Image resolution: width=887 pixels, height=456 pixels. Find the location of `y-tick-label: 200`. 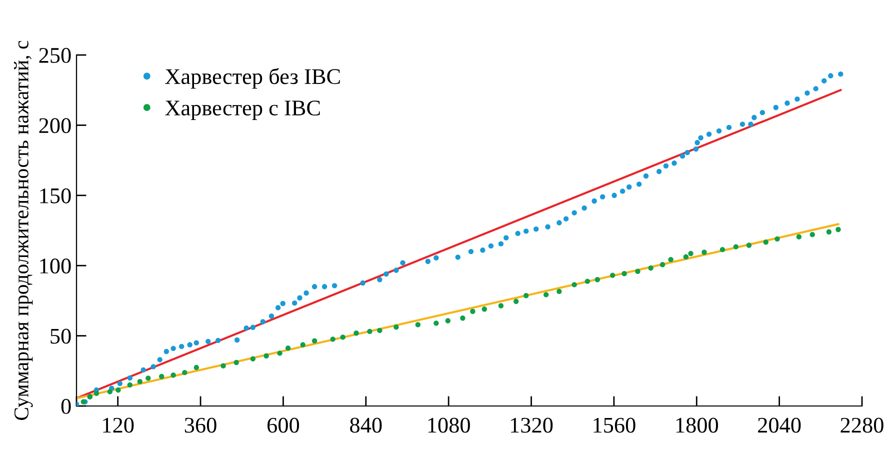

y-tick-label: 200 is located at coordinates (55, 126).